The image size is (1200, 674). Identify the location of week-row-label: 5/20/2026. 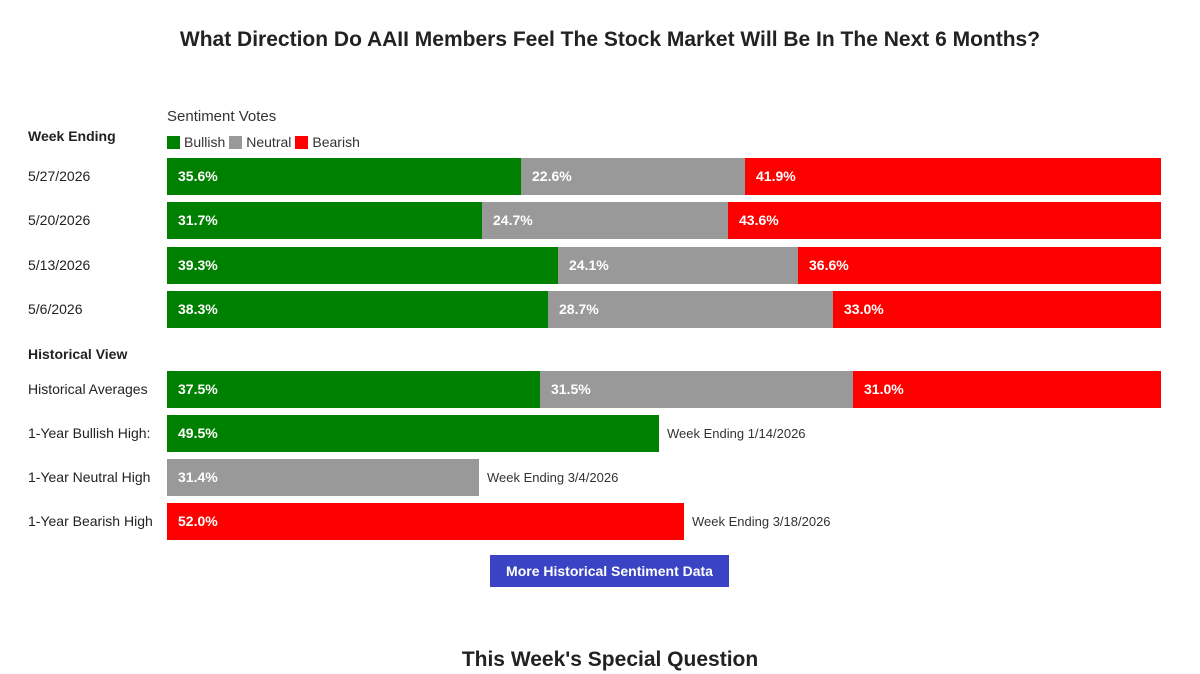
(59, 220).